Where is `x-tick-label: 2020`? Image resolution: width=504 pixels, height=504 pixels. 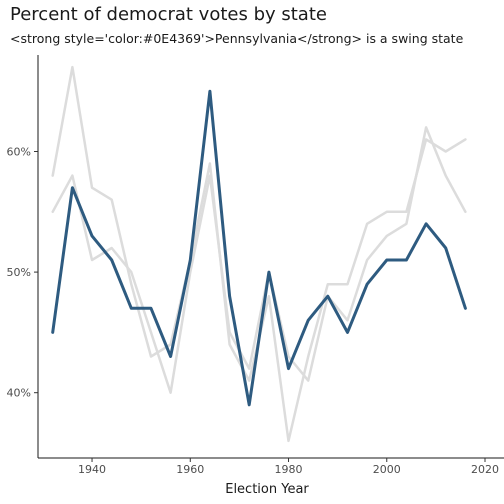 x-tick-label: 2020 is located at coordinates (485, 469).